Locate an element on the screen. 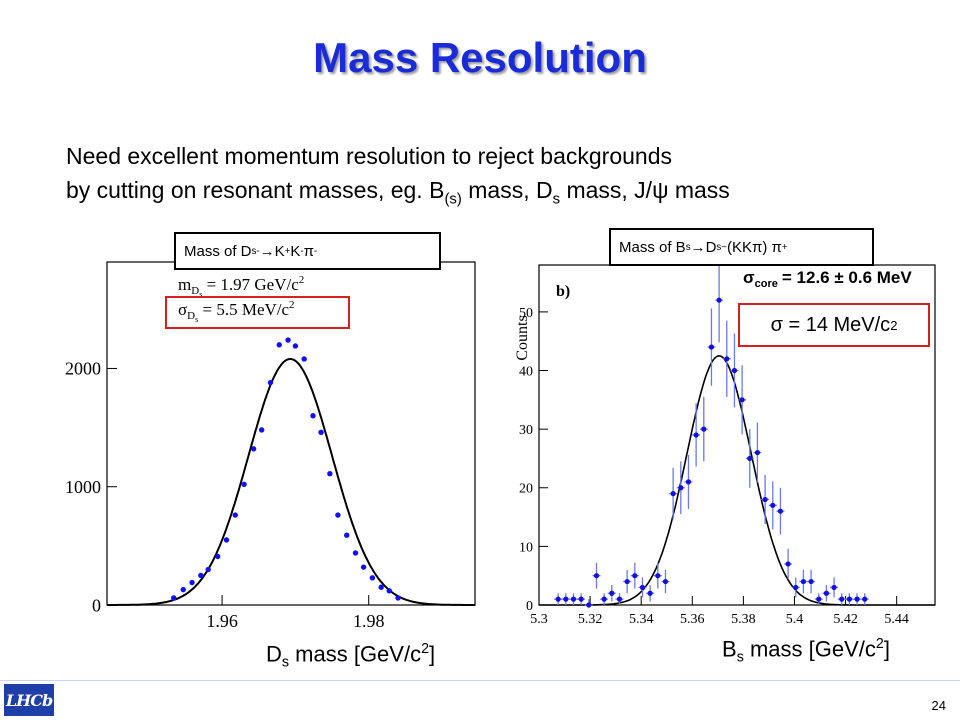 Image resolution: width=960 pixels, height=720 pixels. x-tick-label: 5.3 is located at coordinates (539, 619).